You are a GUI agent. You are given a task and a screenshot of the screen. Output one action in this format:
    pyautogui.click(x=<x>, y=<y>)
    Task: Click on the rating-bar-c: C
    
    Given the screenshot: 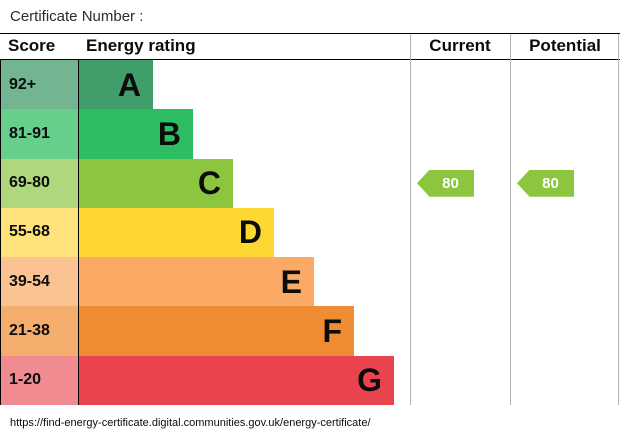 What is the action you would take?
    pyautogui.click(x=156, y=183)
    